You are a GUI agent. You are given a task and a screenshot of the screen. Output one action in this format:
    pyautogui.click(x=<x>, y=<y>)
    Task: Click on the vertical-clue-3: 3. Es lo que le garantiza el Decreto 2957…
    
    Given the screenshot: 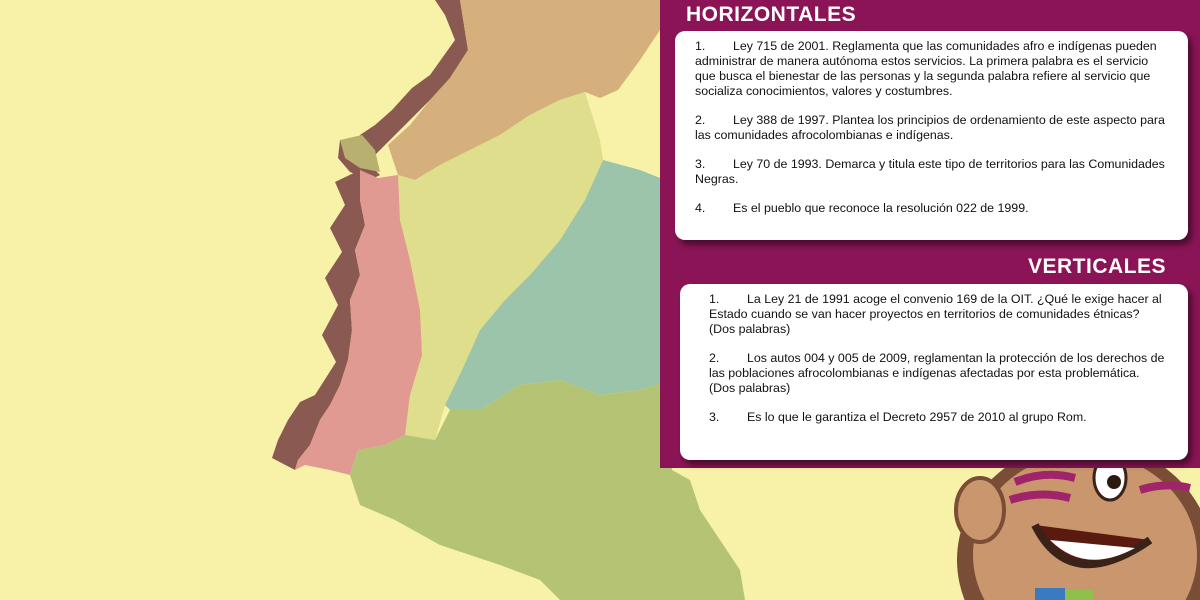 What is the action you would take?
    pyautogui.click(x=938, y=417)
    